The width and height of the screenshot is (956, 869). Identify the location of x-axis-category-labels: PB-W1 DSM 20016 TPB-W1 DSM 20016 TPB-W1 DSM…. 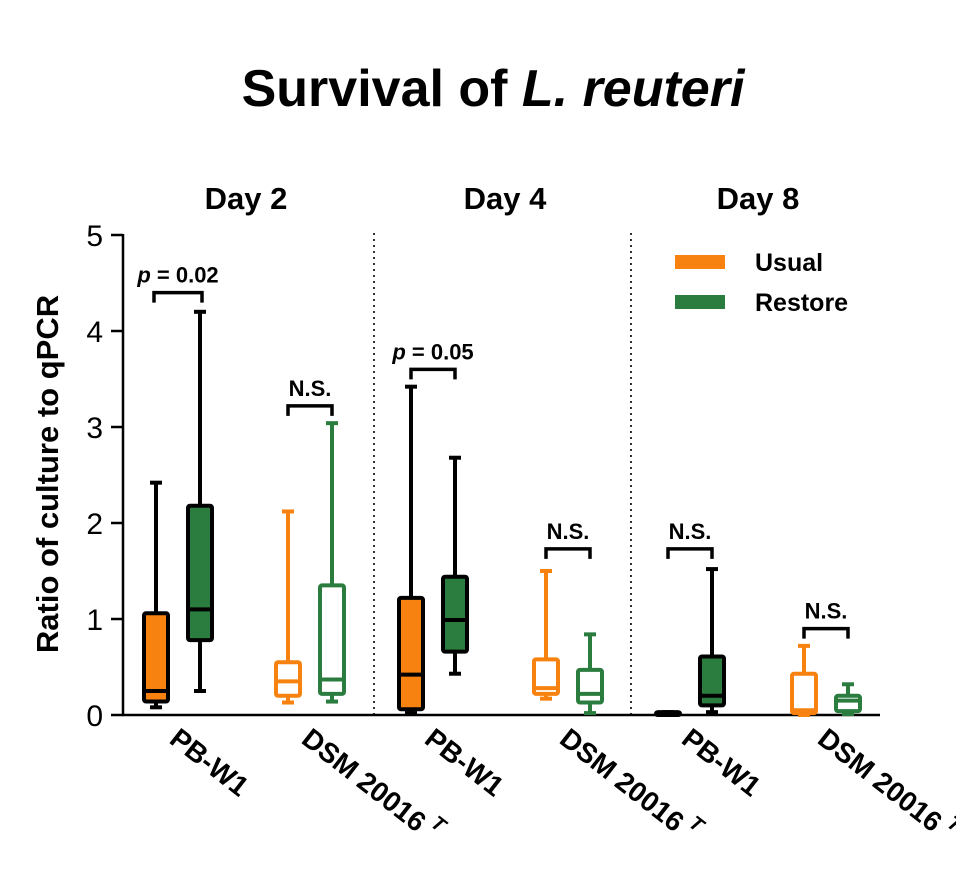
(560, 784).